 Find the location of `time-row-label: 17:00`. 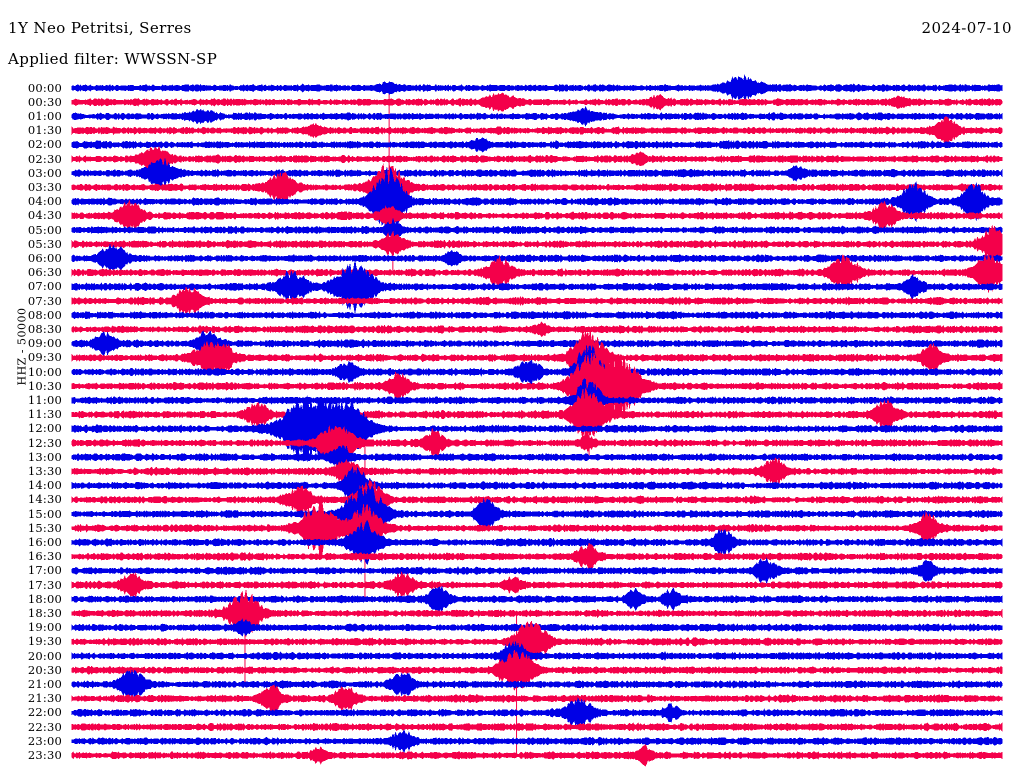

time-row-label: 17:00 is located at coordinates (44, 570).